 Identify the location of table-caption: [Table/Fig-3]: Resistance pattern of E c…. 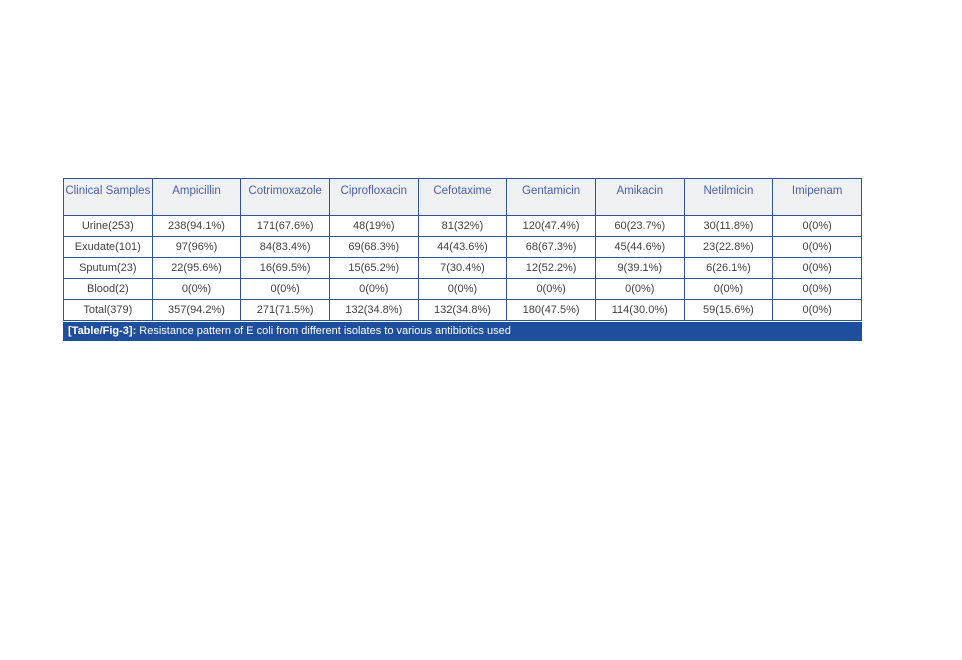
(462, 331).